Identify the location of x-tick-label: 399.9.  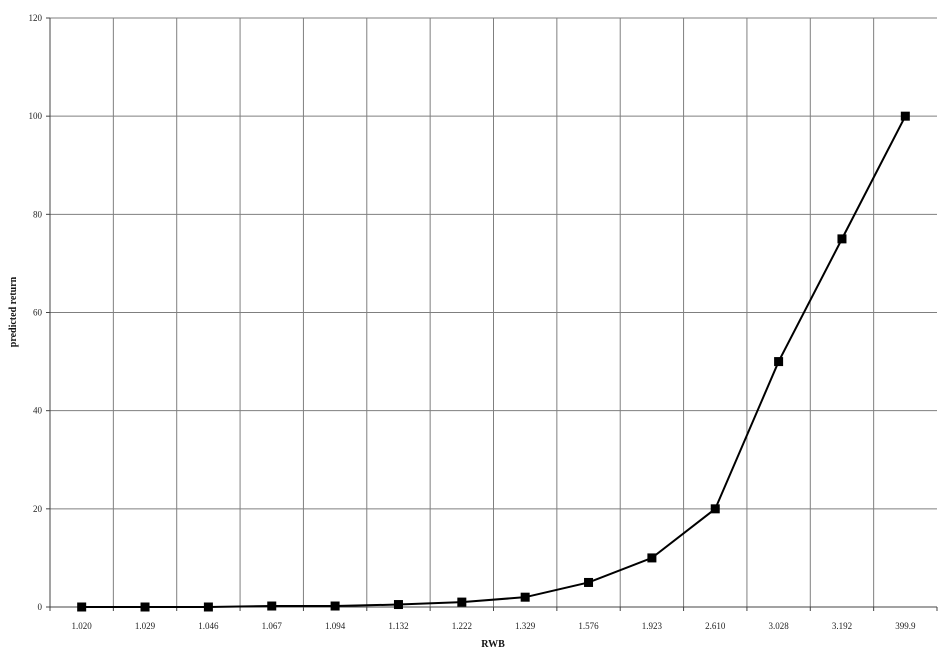
(905, 626).